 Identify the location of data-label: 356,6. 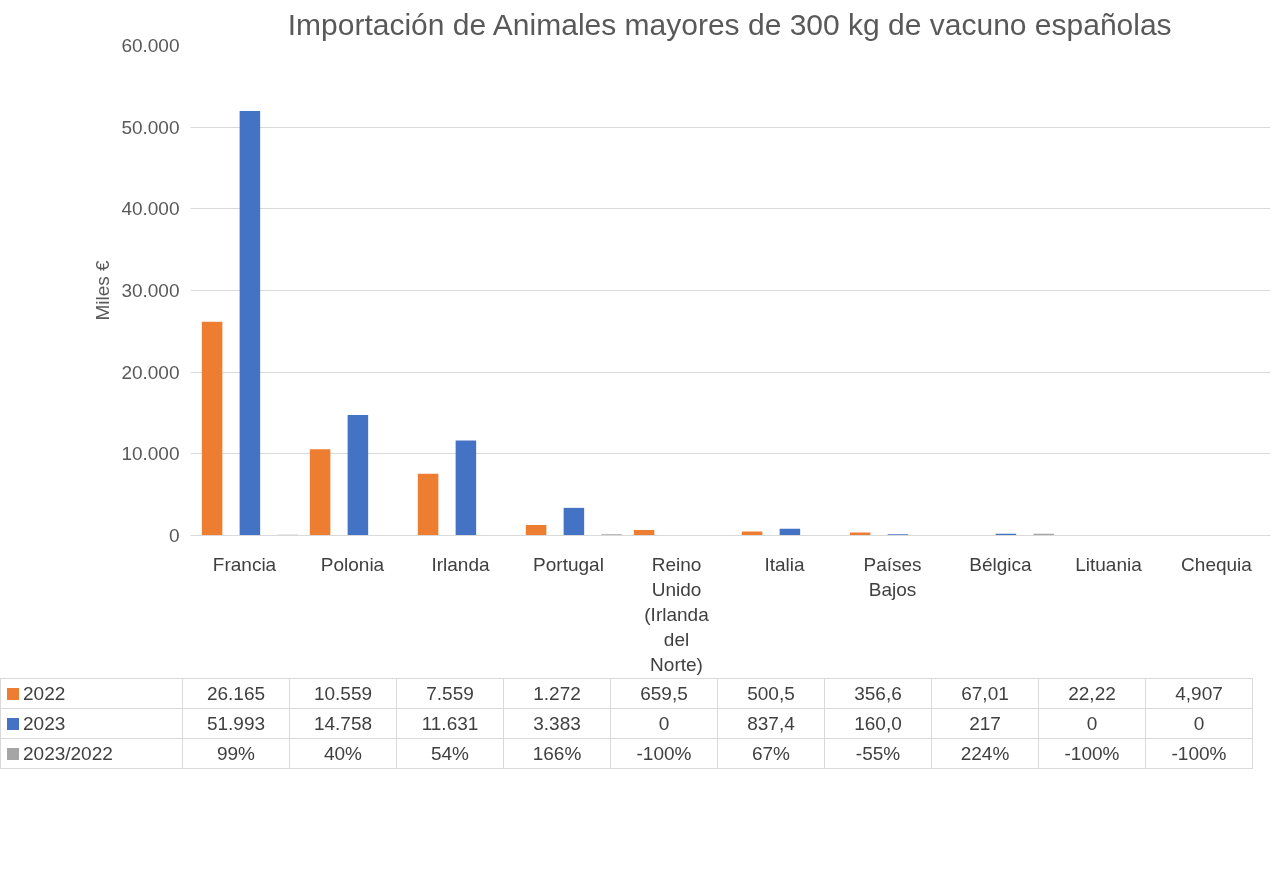
(878, 693).